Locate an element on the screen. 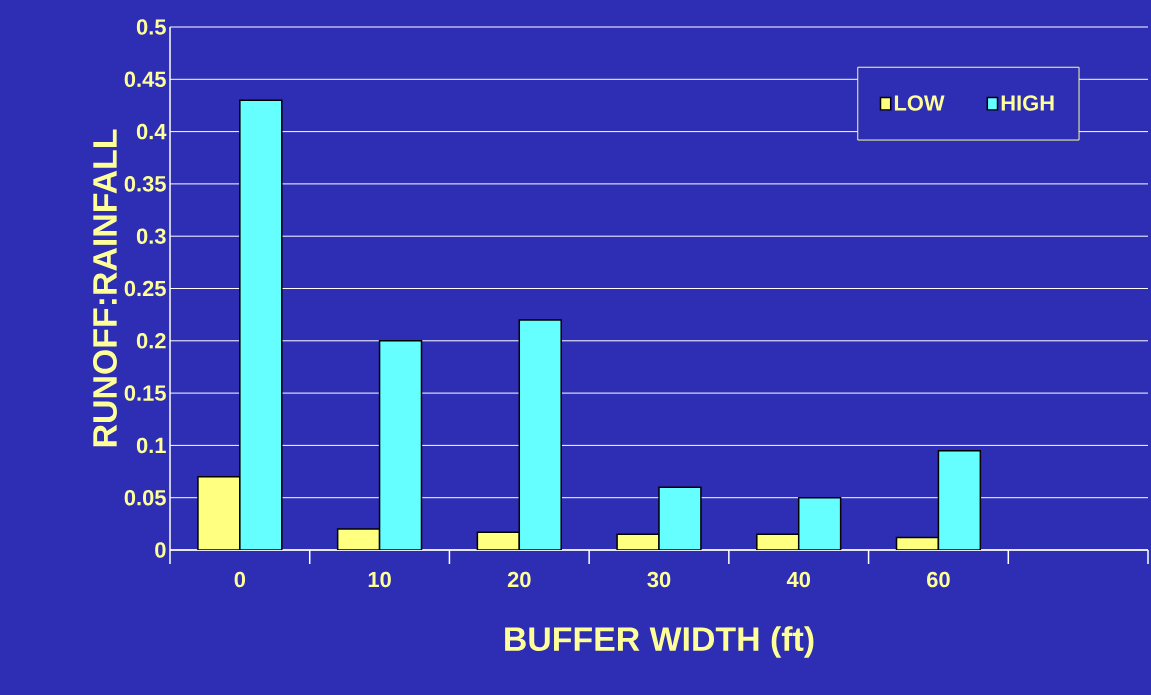 Image resolution: width=1151 pixels, height=695 pixels. legend-label: HIGH is located at coordinates (1027, 103).